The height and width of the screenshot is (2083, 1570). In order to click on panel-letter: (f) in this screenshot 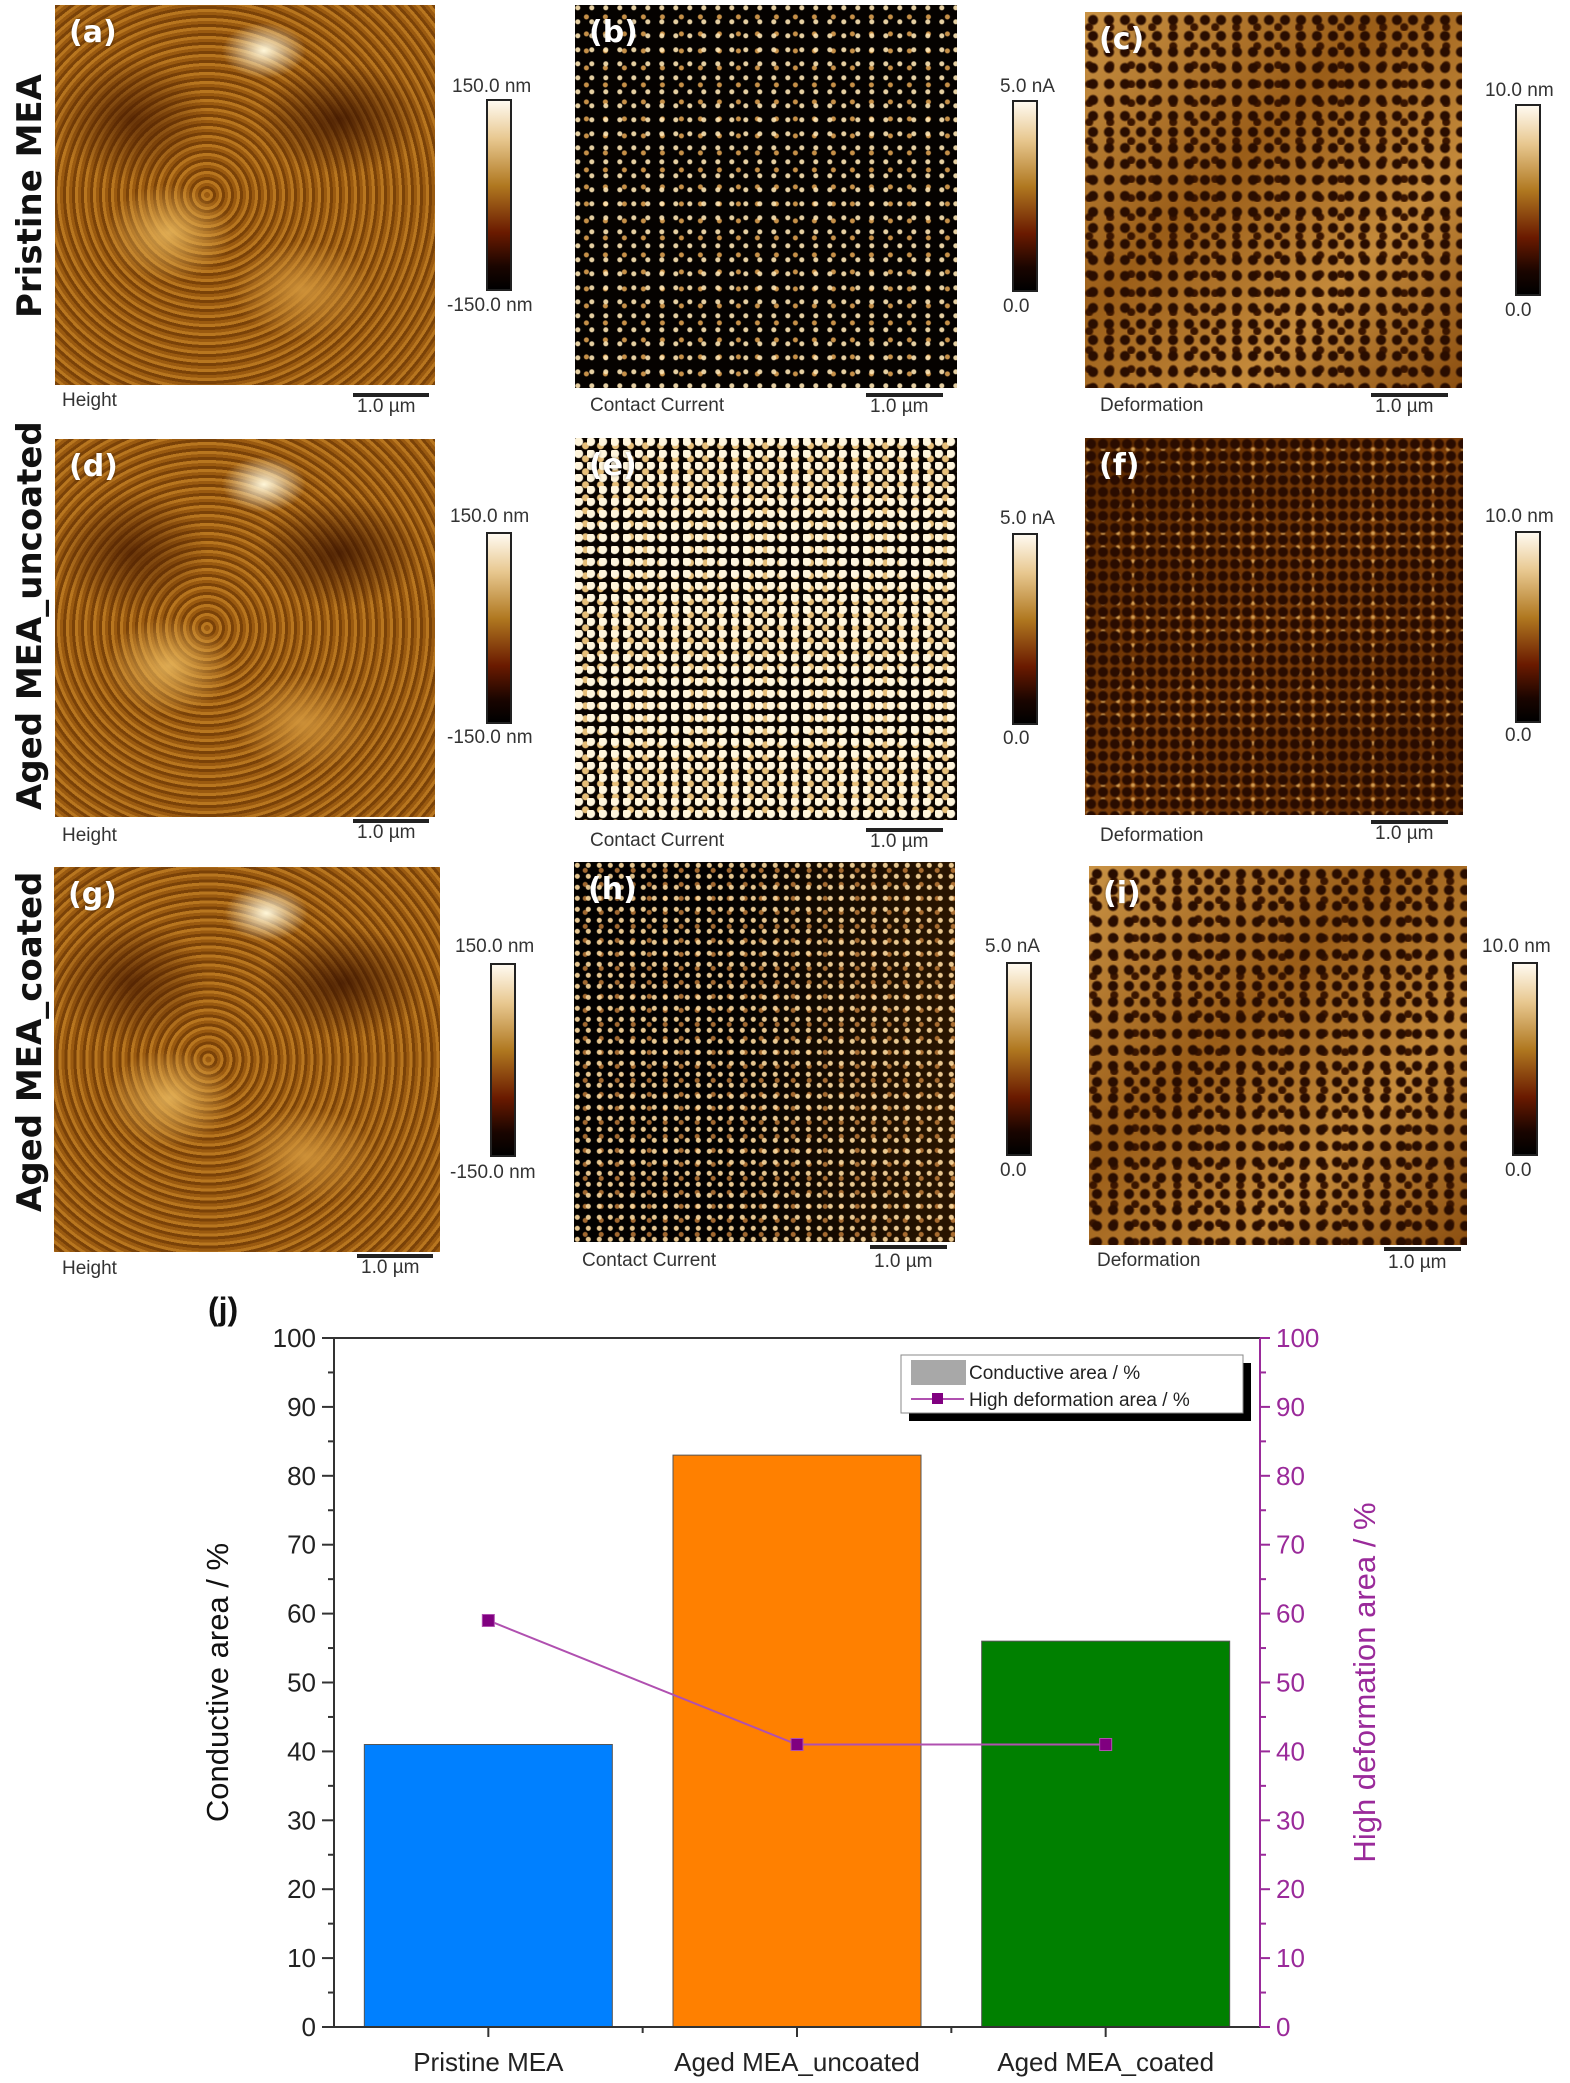, I will do `click(1119, 465)`.